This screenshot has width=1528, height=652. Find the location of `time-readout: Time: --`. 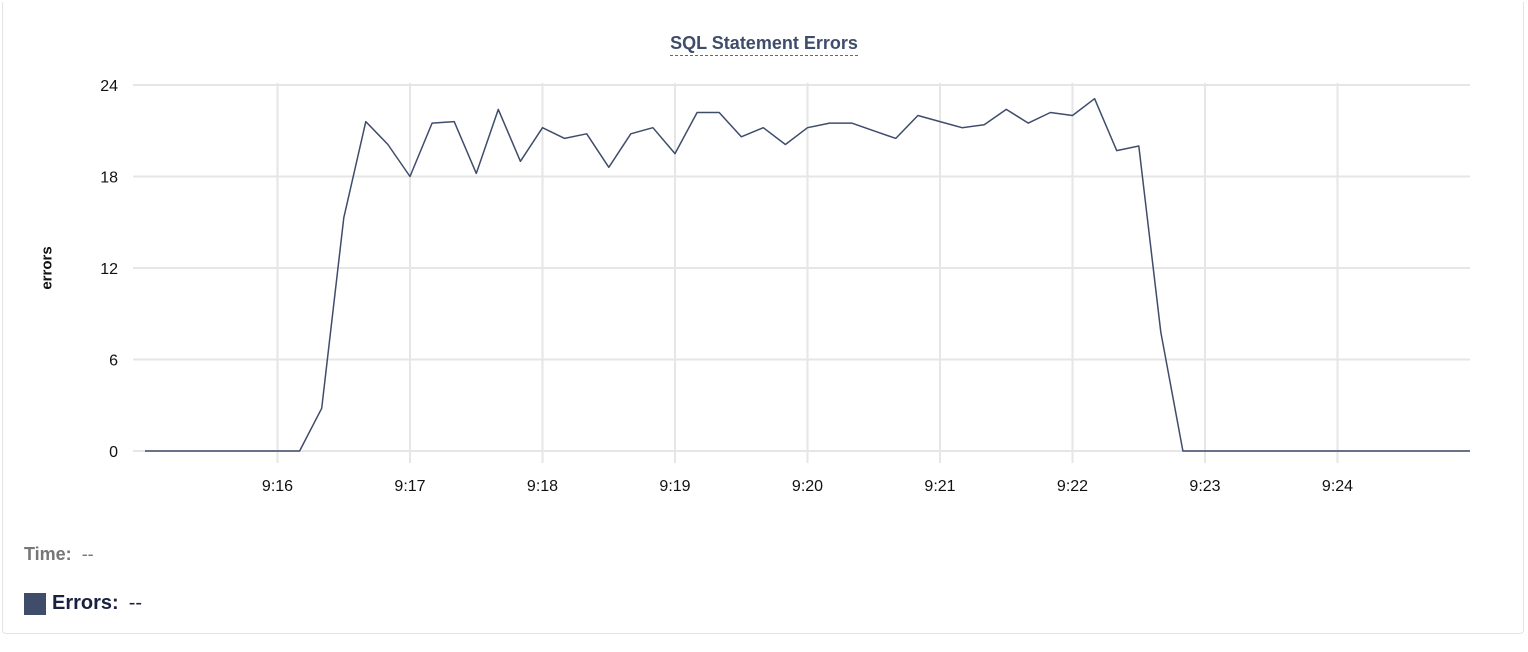

time-readout: Time: -- is located at coordinates (59, 554).